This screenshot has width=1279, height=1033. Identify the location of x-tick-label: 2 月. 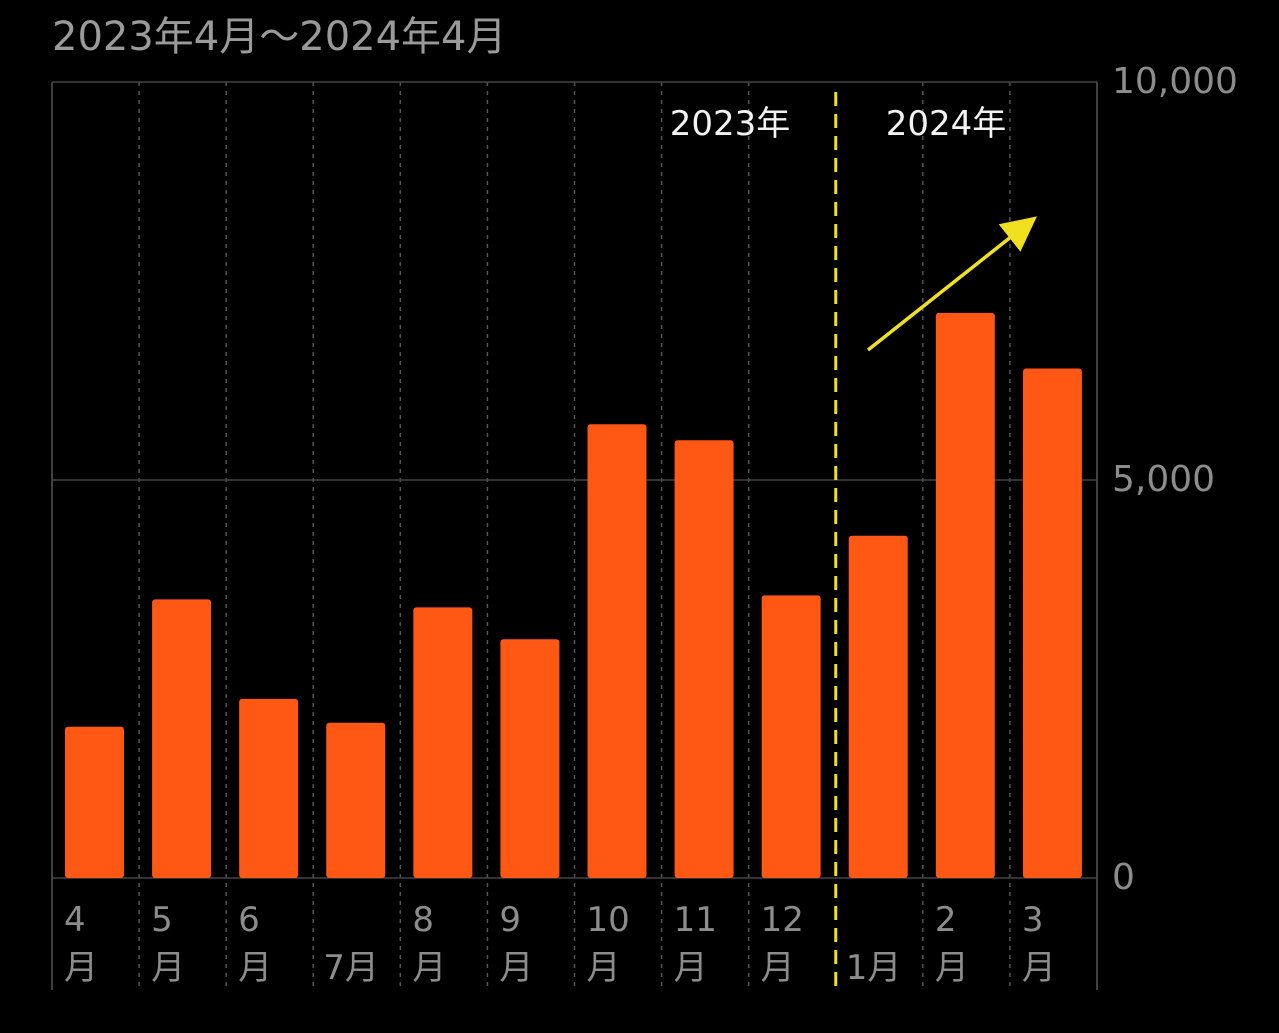
(951, 944).